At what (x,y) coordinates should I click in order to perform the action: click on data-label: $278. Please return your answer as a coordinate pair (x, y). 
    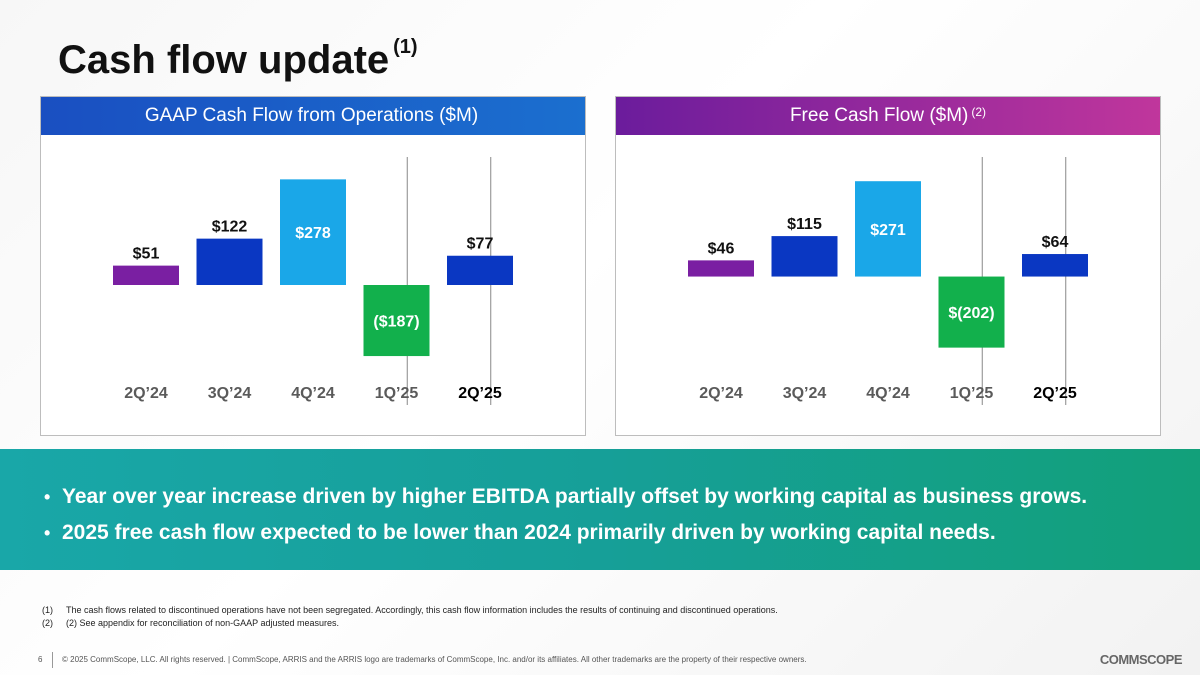
    Looking at the image, I should click on (313, 233).